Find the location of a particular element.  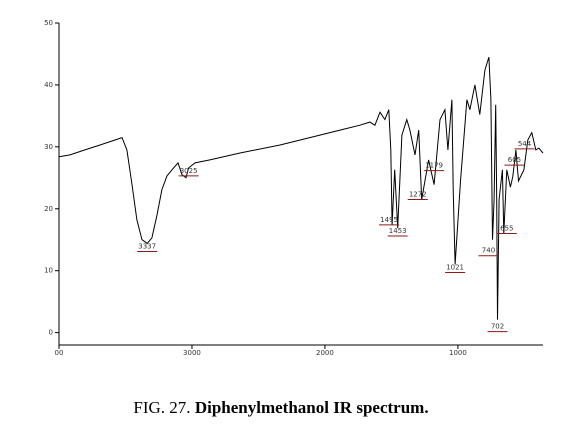

x-tick-label: 3000 is located at coordinates (192, 353).